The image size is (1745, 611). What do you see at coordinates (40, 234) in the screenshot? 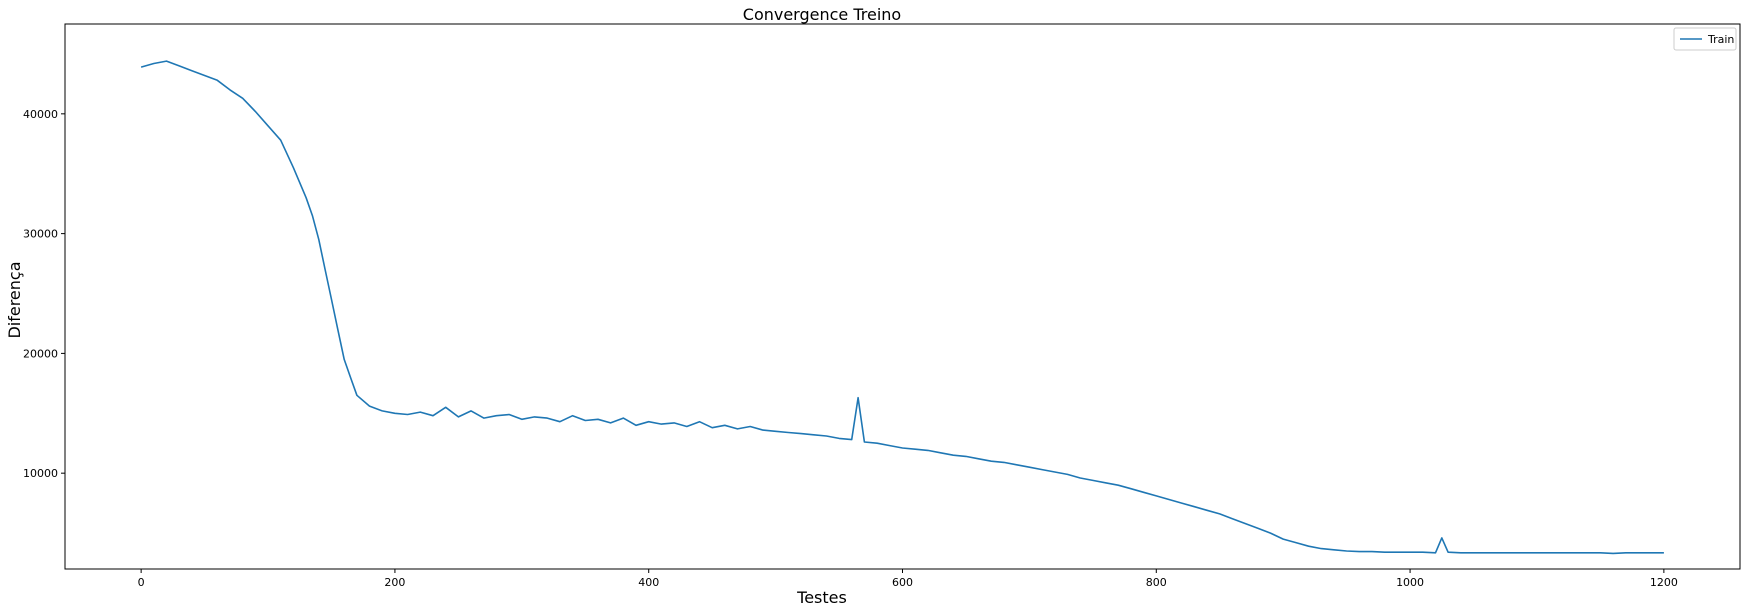
I see `y-tick-label: 30000` at bounding box center [40, 234].